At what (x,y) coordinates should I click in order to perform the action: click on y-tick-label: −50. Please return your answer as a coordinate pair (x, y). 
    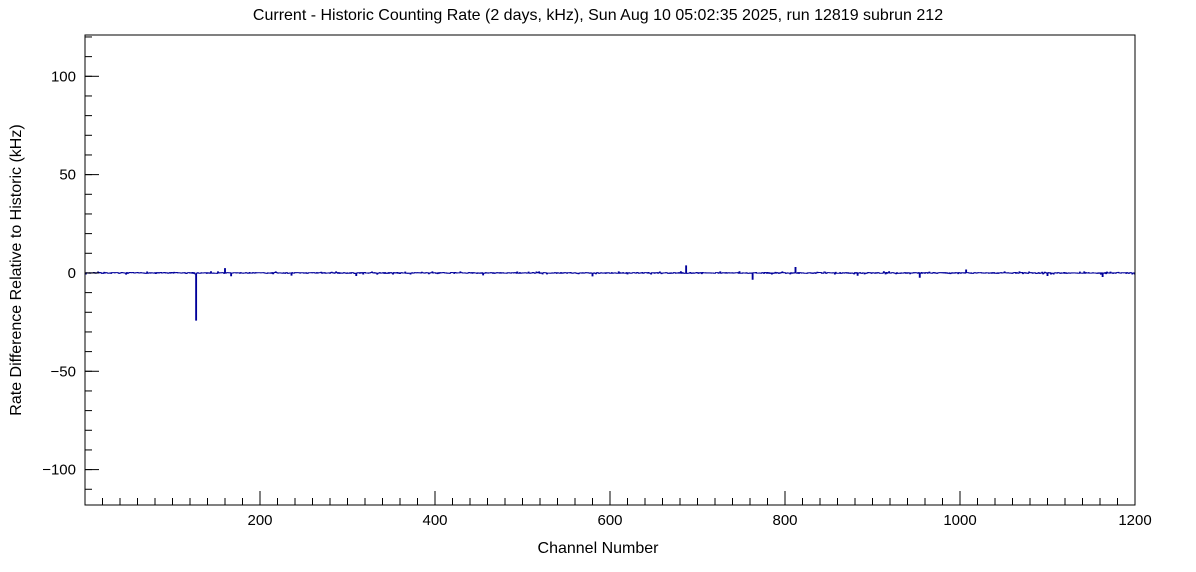
    Looking at the image, I should click on (63, 371).